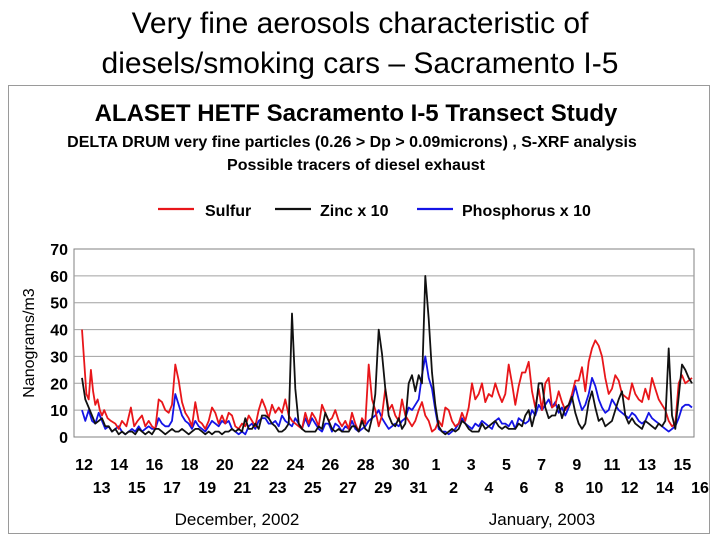  Describe the element at coordinates (665, 488) in the screenshot. I see `x-tick-label-lower: 14` at that location.